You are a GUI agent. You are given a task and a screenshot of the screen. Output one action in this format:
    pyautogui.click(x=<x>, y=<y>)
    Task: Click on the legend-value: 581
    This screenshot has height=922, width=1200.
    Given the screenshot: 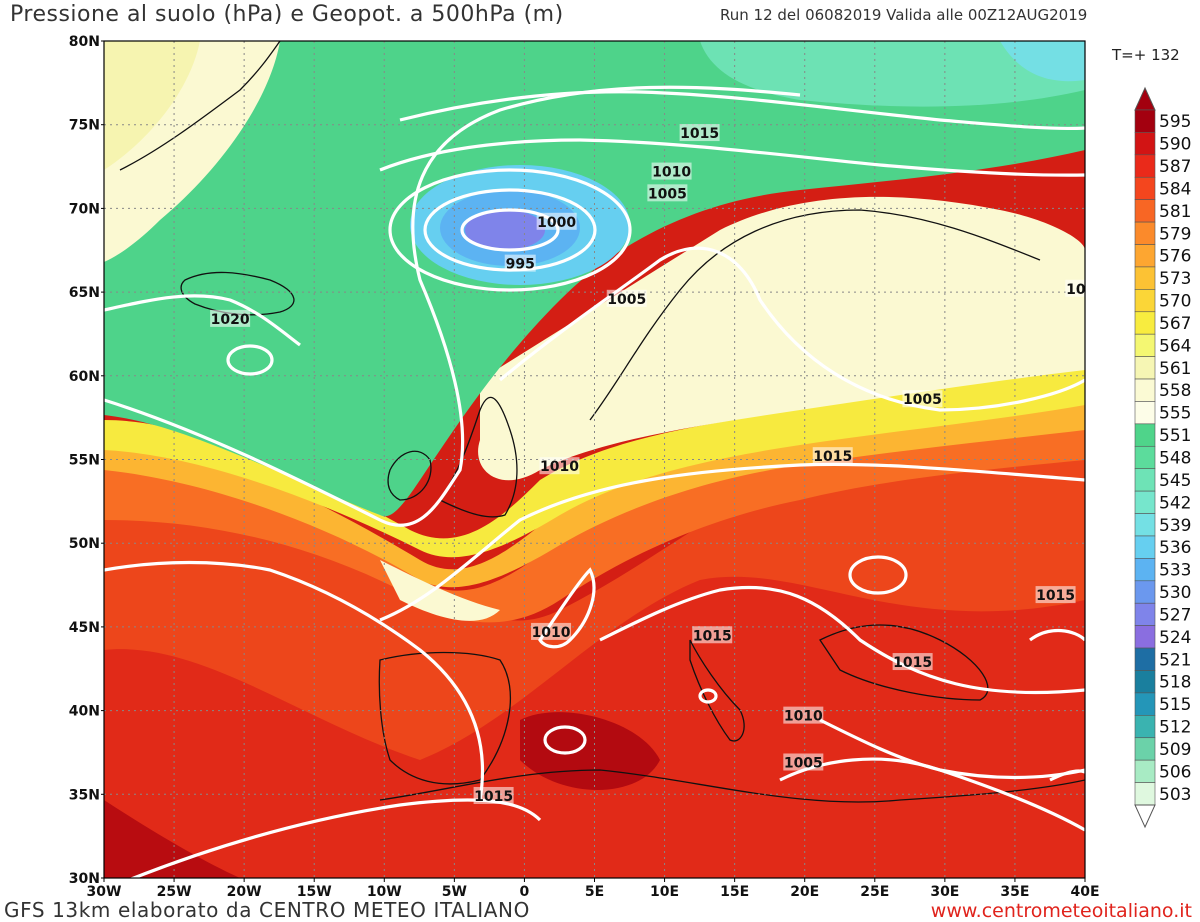 What is the action you would take?
    pyautogui.click(x=1175, y=212)
    